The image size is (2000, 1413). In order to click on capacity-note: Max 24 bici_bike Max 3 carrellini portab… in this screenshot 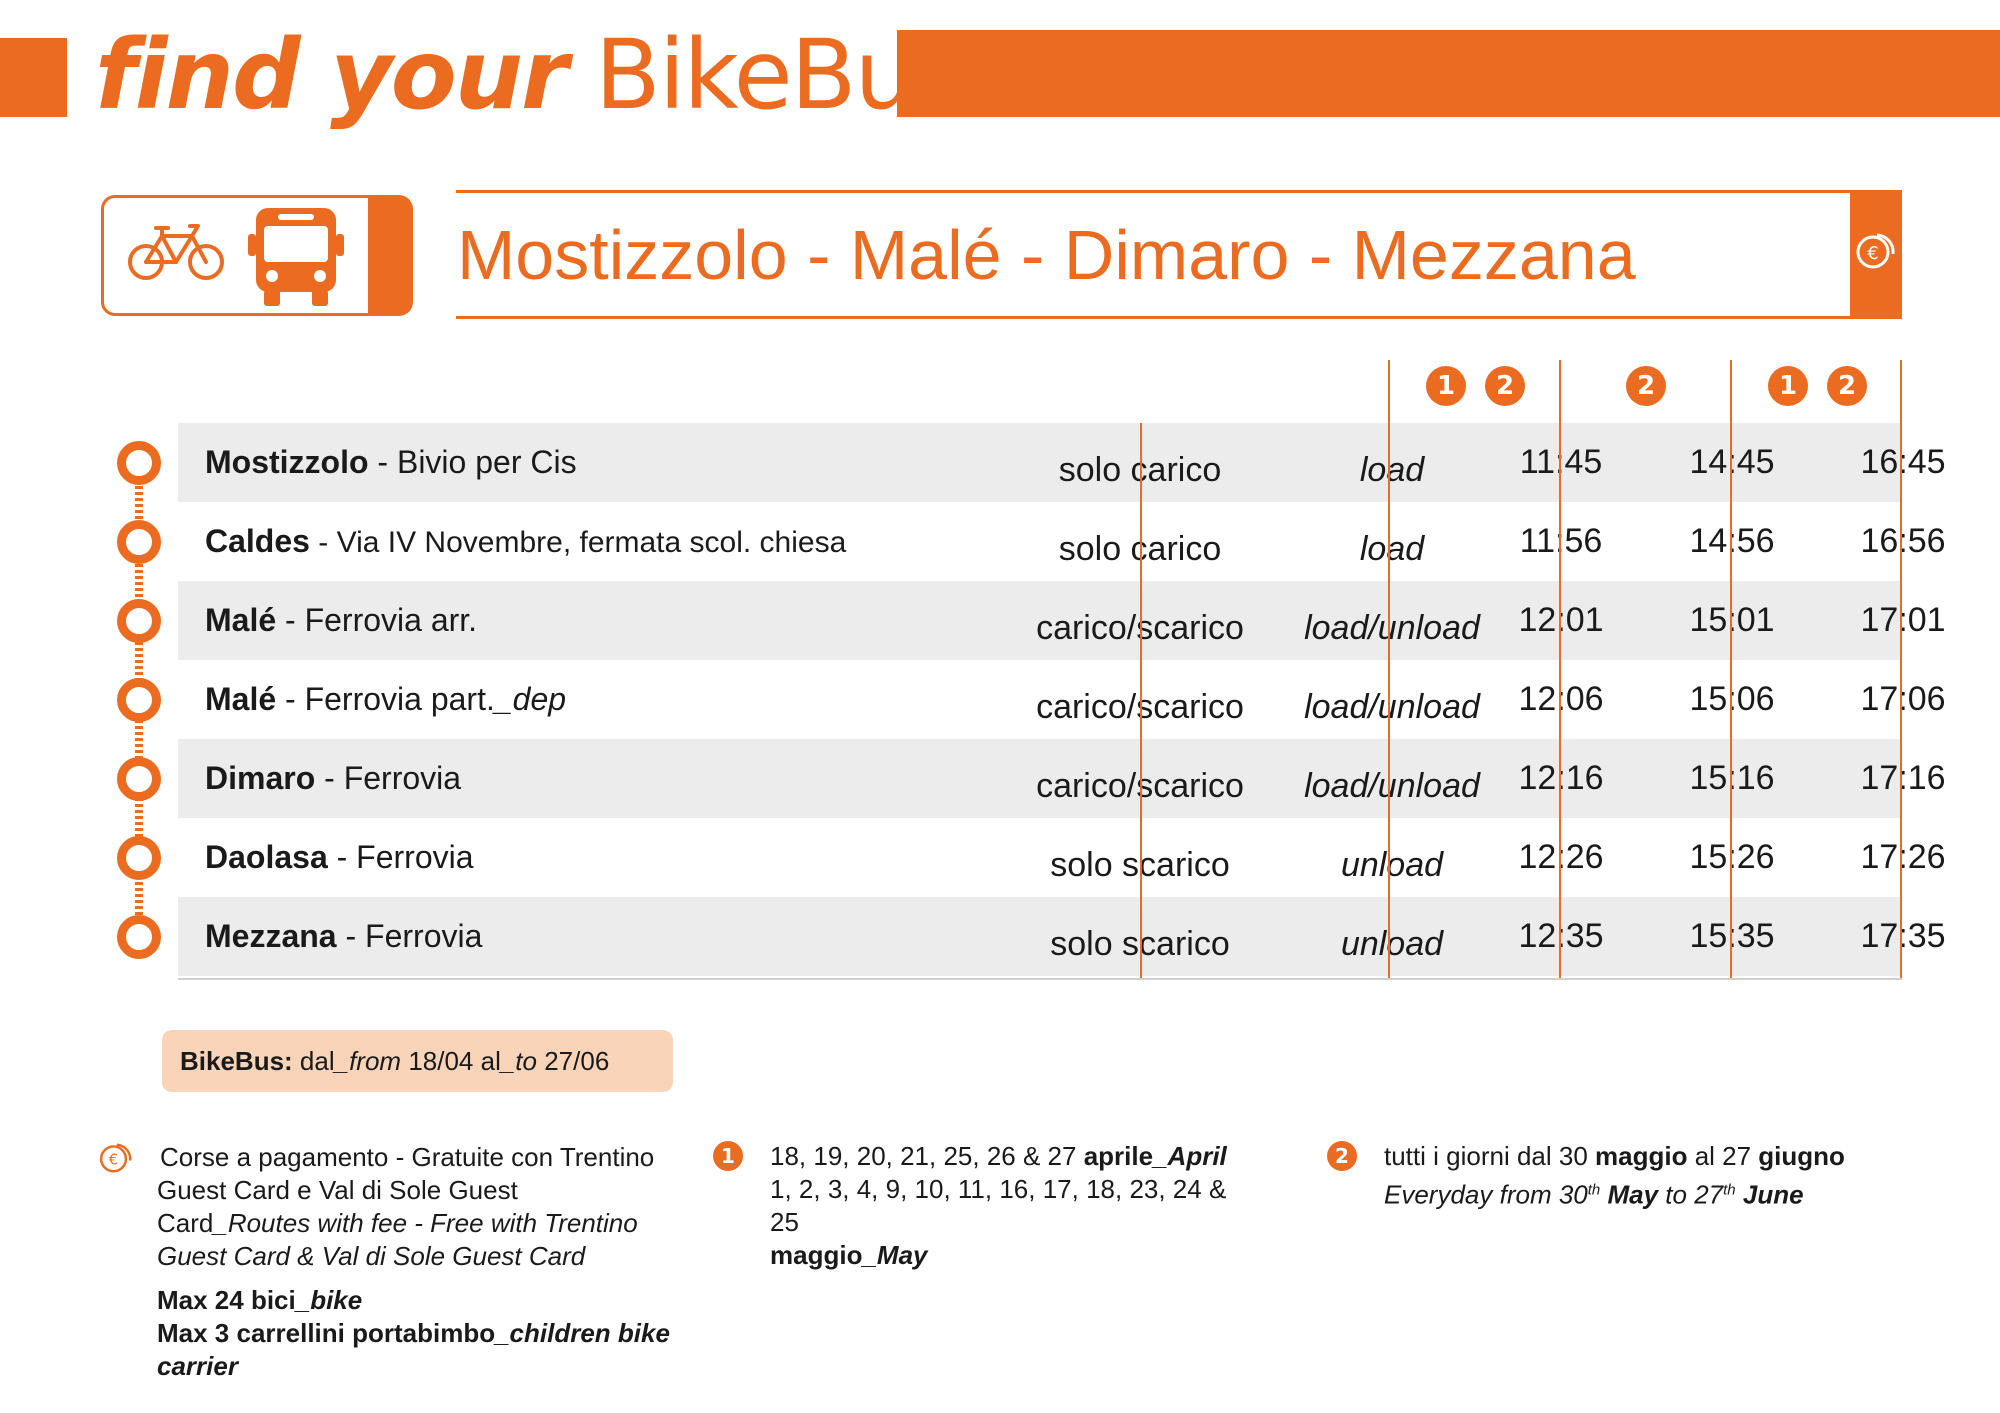, I will do `click(413, 1333)`.